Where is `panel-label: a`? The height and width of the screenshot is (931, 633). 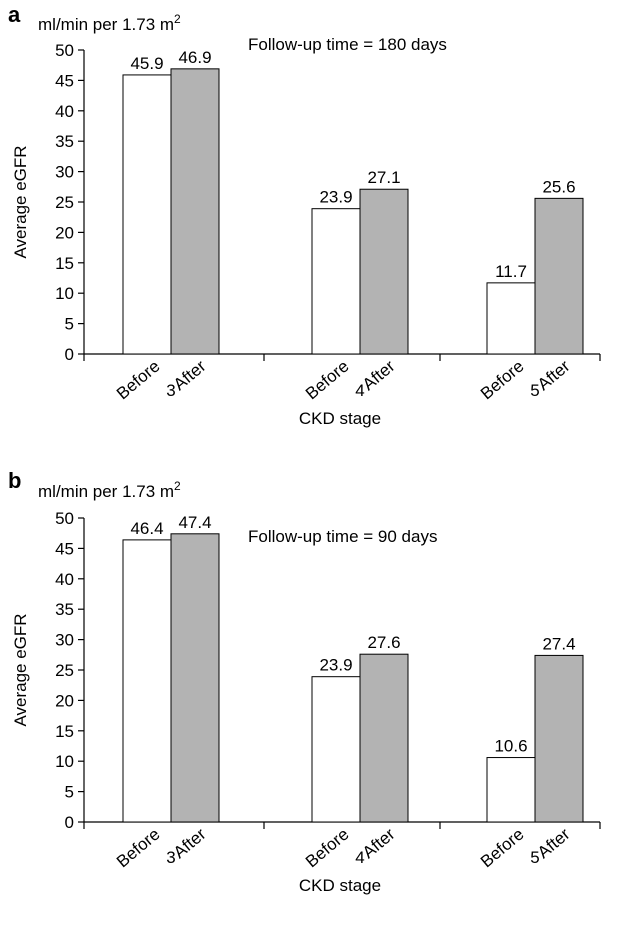
panel-label: a is located at coordinates (14, 14).